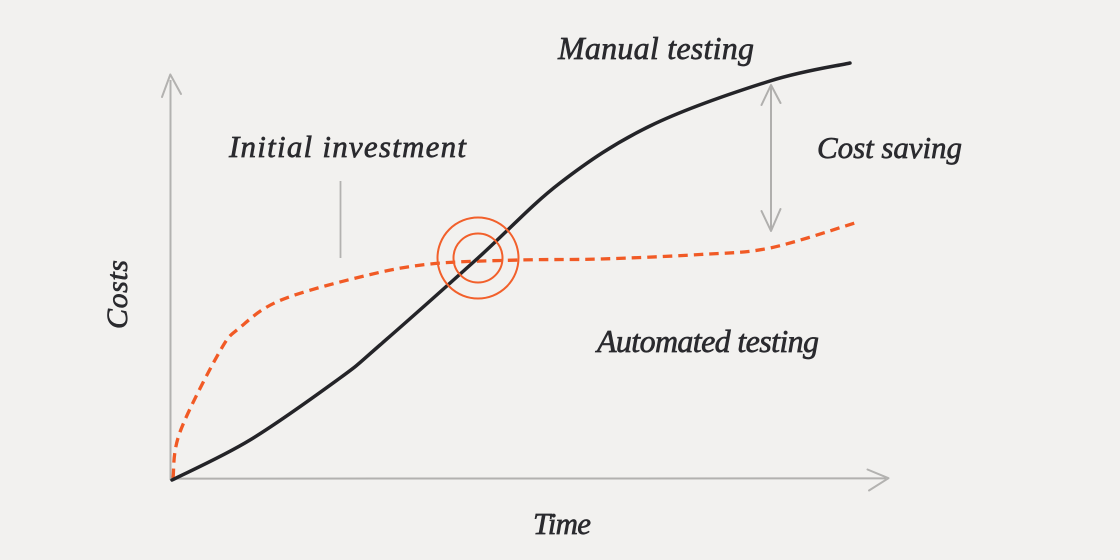 This screenshot has height=560, width=1120. I want to click on svg-text: Cost saving, so click(889, 147).